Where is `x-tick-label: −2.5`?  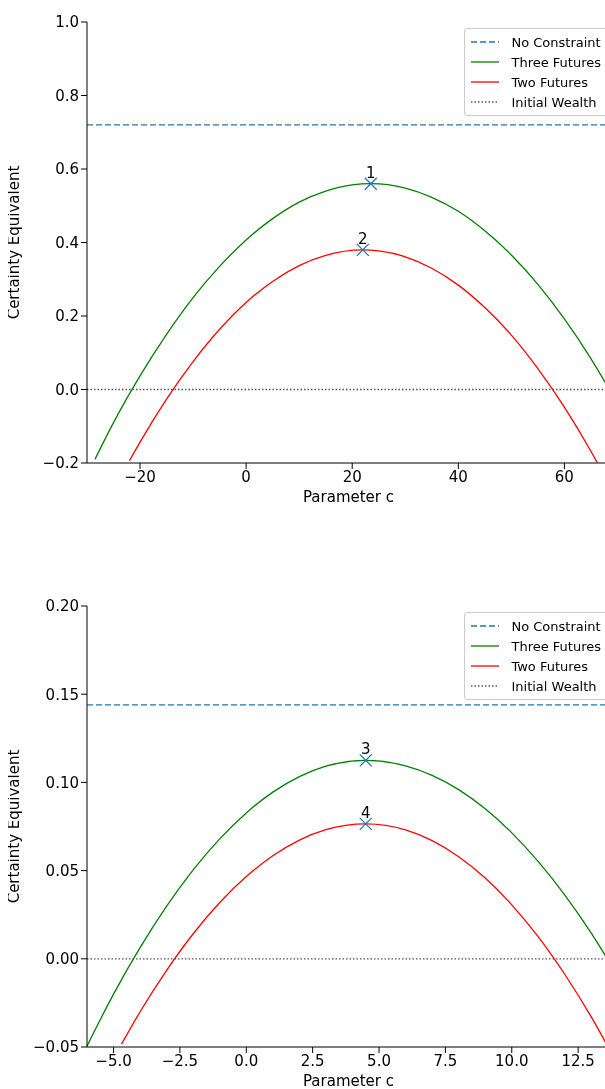
x-tick-label: −2.5 is located at coordinates (180, 1060).